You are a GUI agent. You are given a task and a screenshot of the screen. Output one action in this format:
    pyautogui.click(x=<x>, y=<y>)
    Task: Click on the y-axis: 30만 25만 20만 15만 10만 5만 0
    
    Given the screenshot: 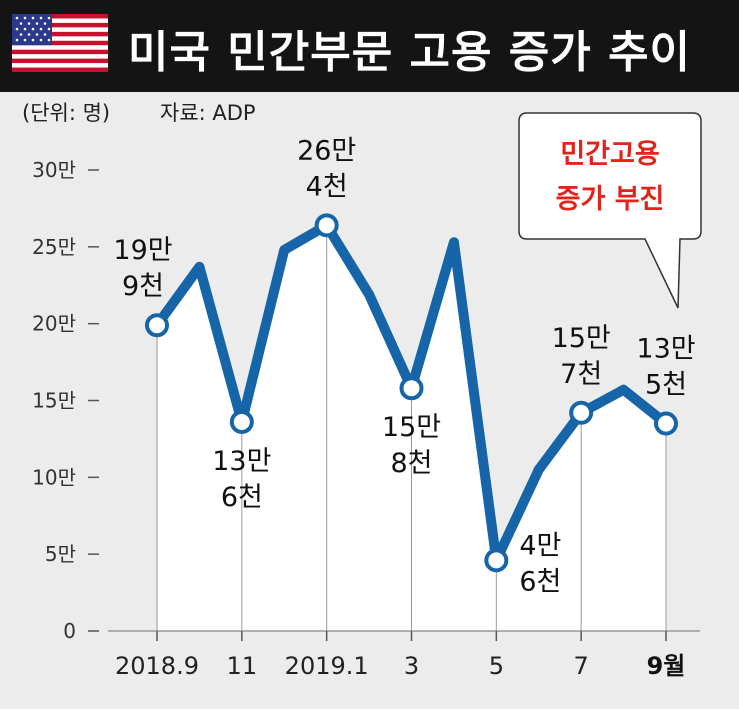 What is the action you would take?
    pyautogui.click(x=65, y=400)
    